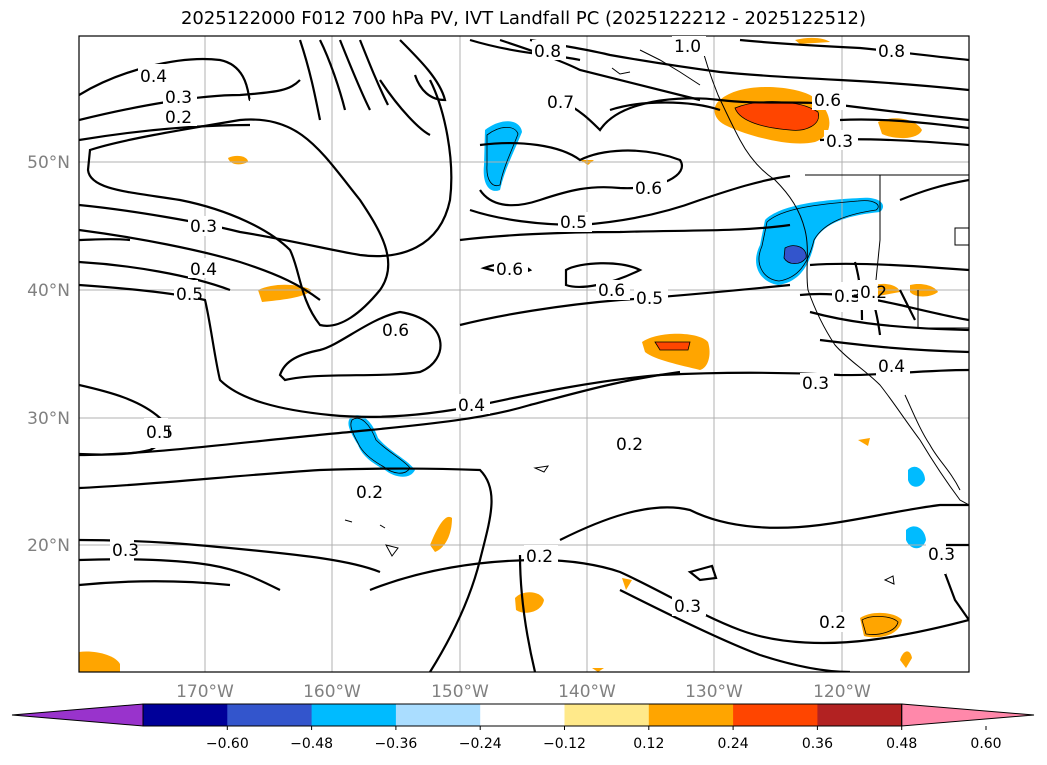  What do you see at coordinates (48, 291) in the screenshot?
I see `lat-label: 40°N` at bounding box center [48, 291].